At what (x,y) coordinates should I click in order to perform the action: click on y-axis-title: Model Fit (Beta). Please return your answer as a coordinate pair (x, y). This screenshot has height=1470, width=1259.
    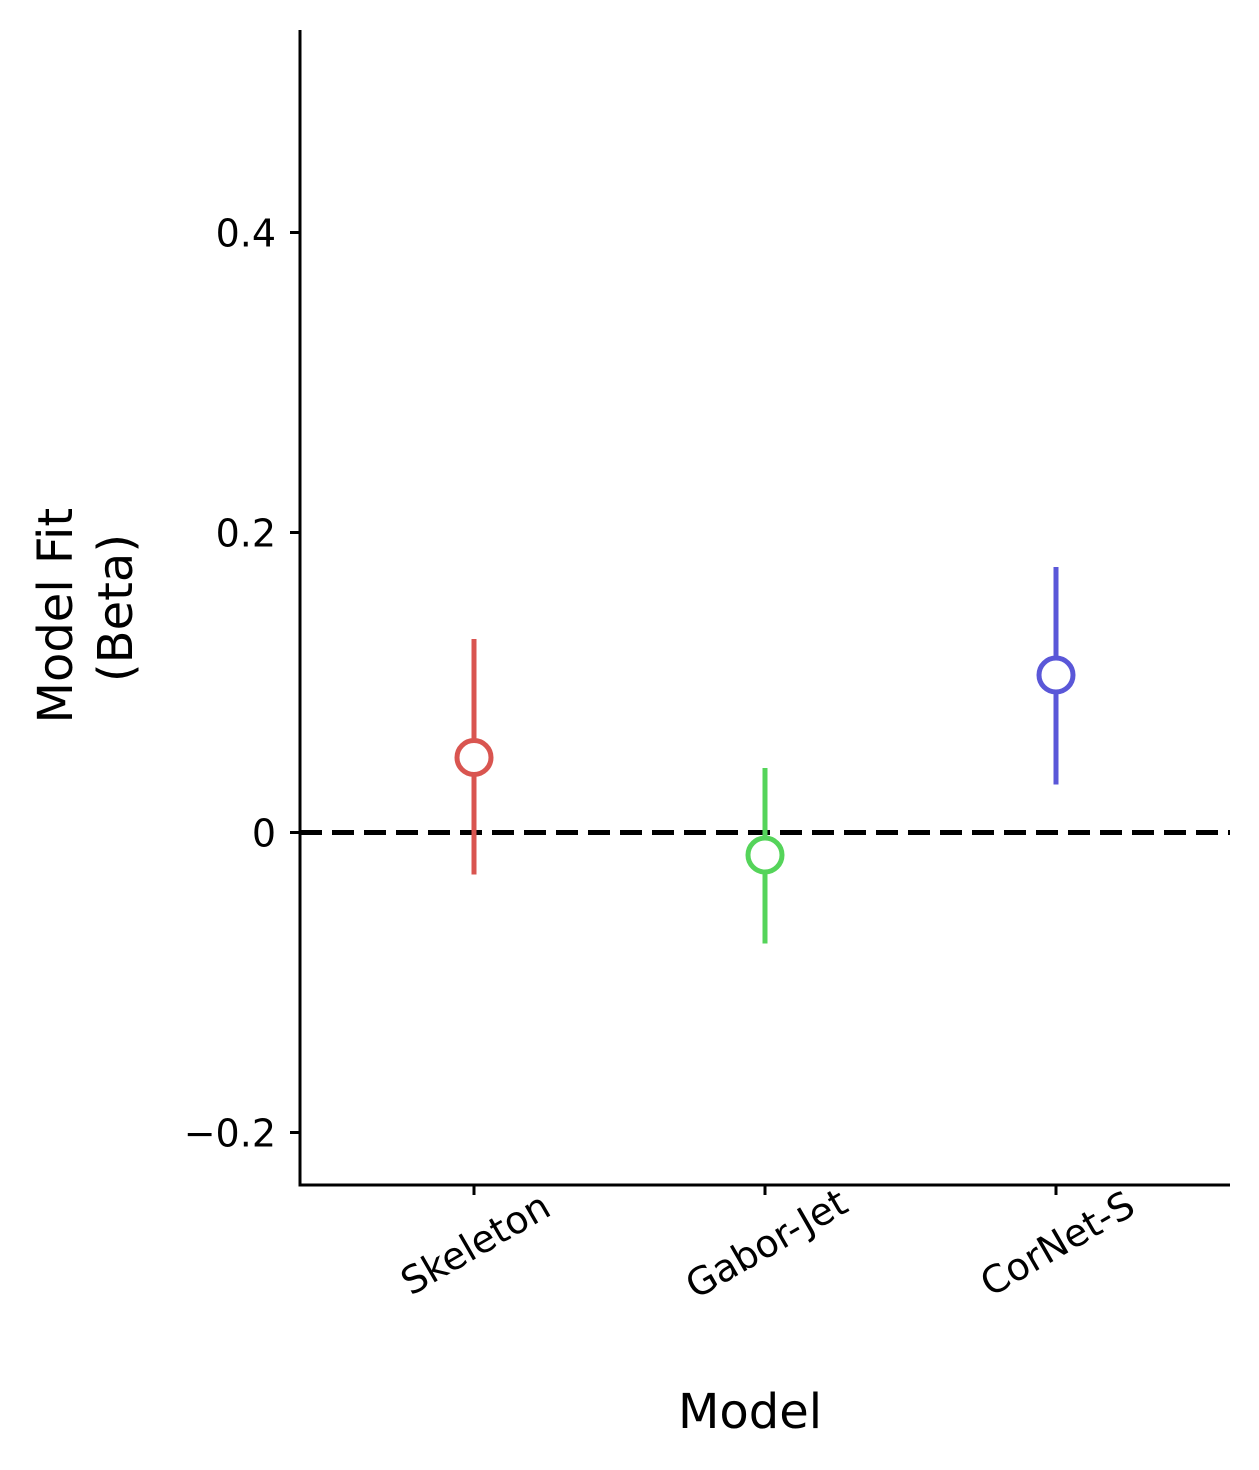
    Looking at the image, I should click on (86, 608).